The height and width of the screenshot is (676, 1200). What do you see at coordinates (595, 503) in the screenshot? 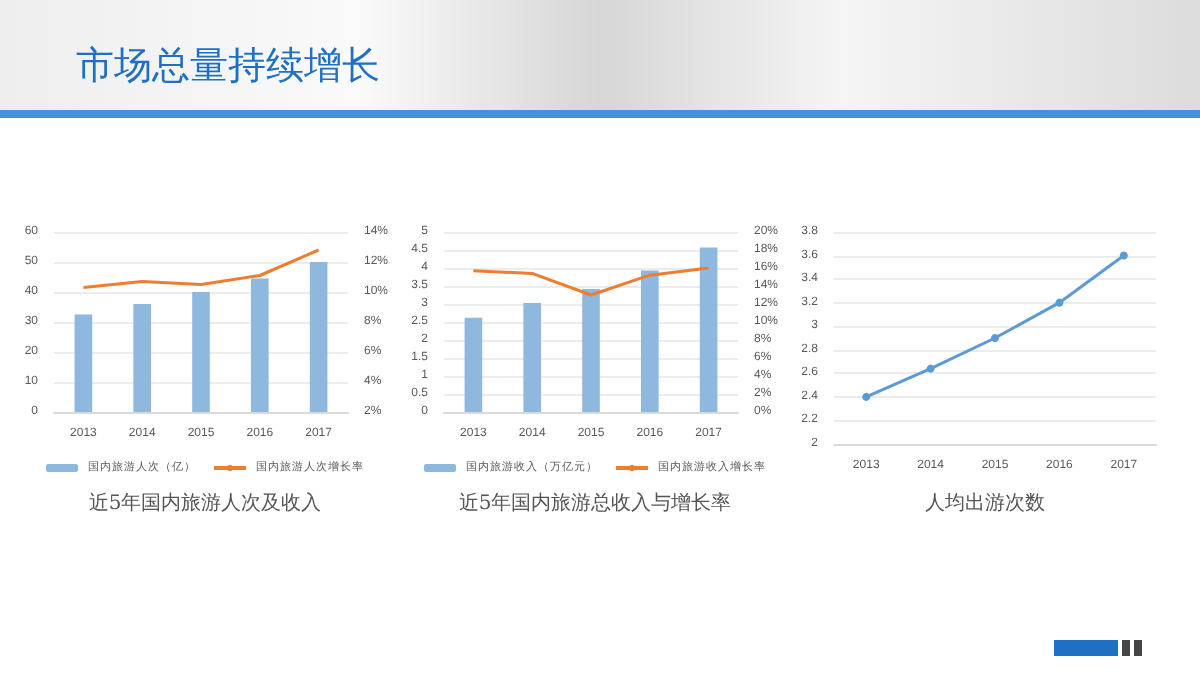
I see `text: 近5年国内旅游总收入与增长率` at bounding box center [595, 503].